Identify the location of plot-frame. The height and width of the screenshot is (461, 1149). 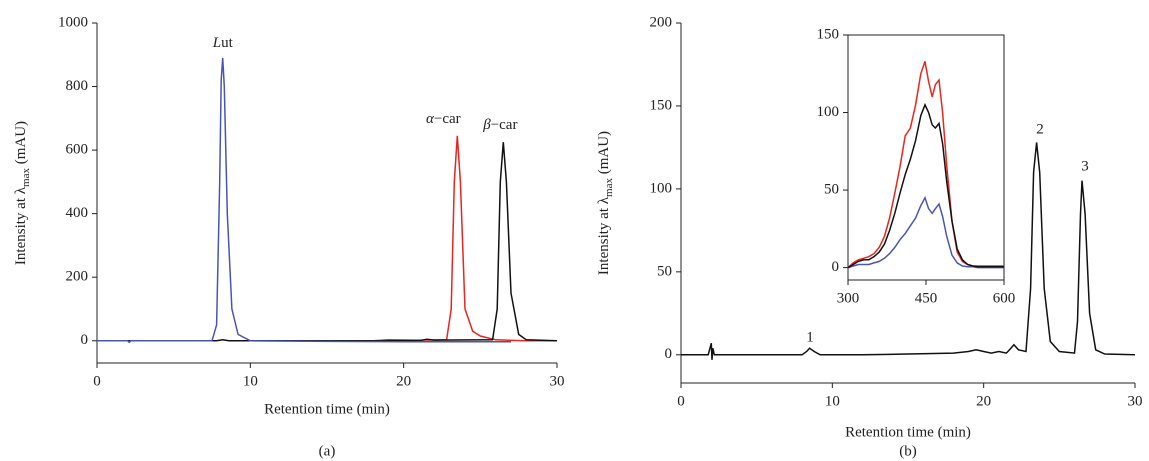
(926, 157).